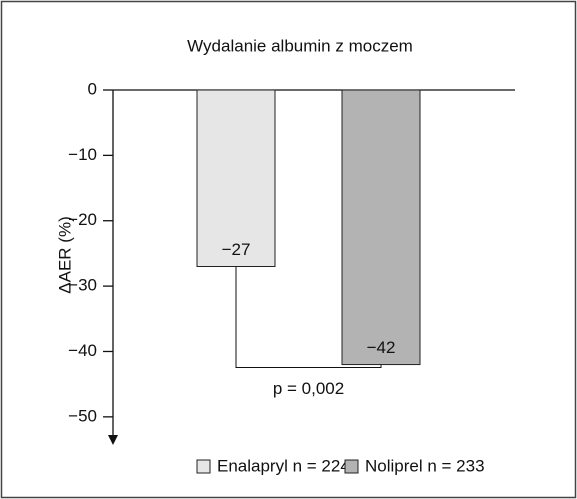  Describe the element at coordinates (82, 350) in the screenshot. I see `y-tick-label: −40` at that location.